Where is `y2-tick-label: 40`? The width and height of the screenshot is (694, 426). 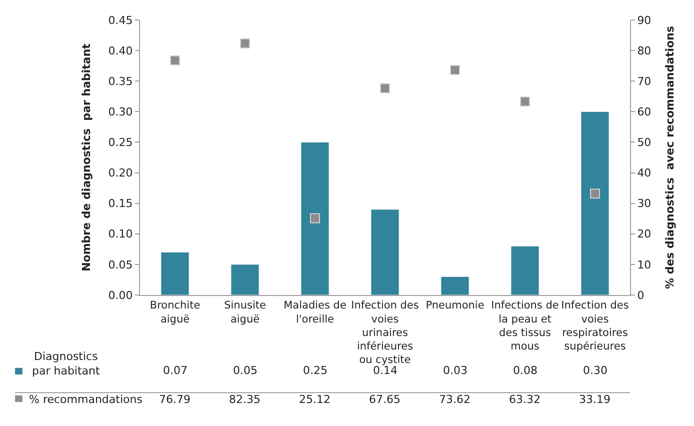 y2-tick-label: 40 is located at coordinates (644, 173).